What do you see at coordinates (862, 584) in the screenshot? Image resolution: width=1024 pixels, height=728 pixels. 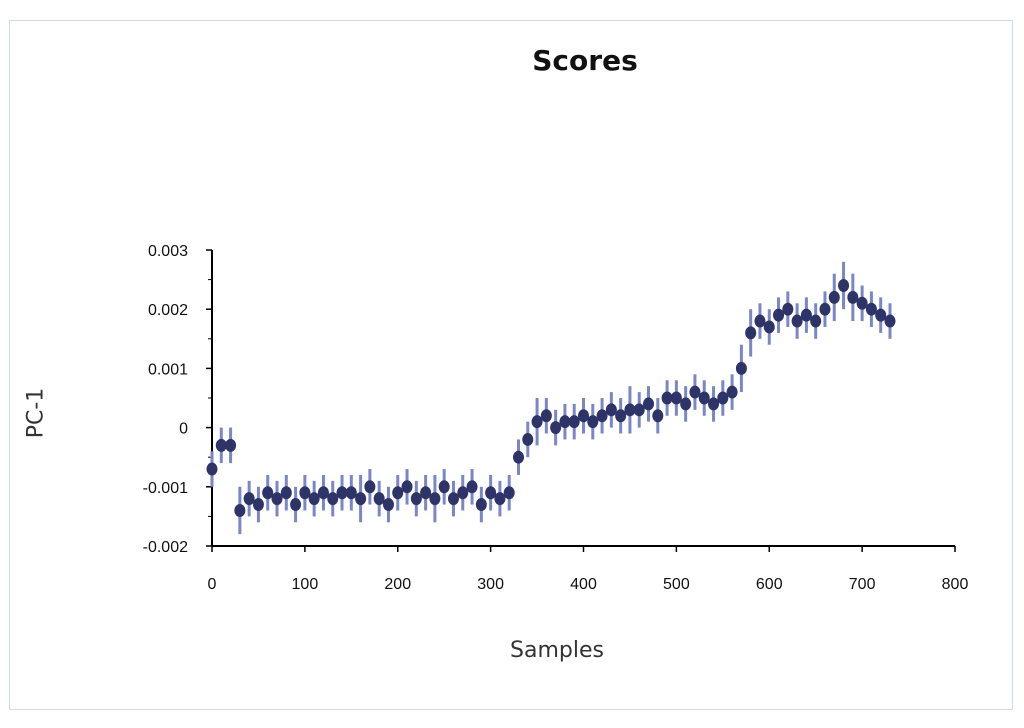 I see `x-tick-label: 700` at bounding box center [862, 584].